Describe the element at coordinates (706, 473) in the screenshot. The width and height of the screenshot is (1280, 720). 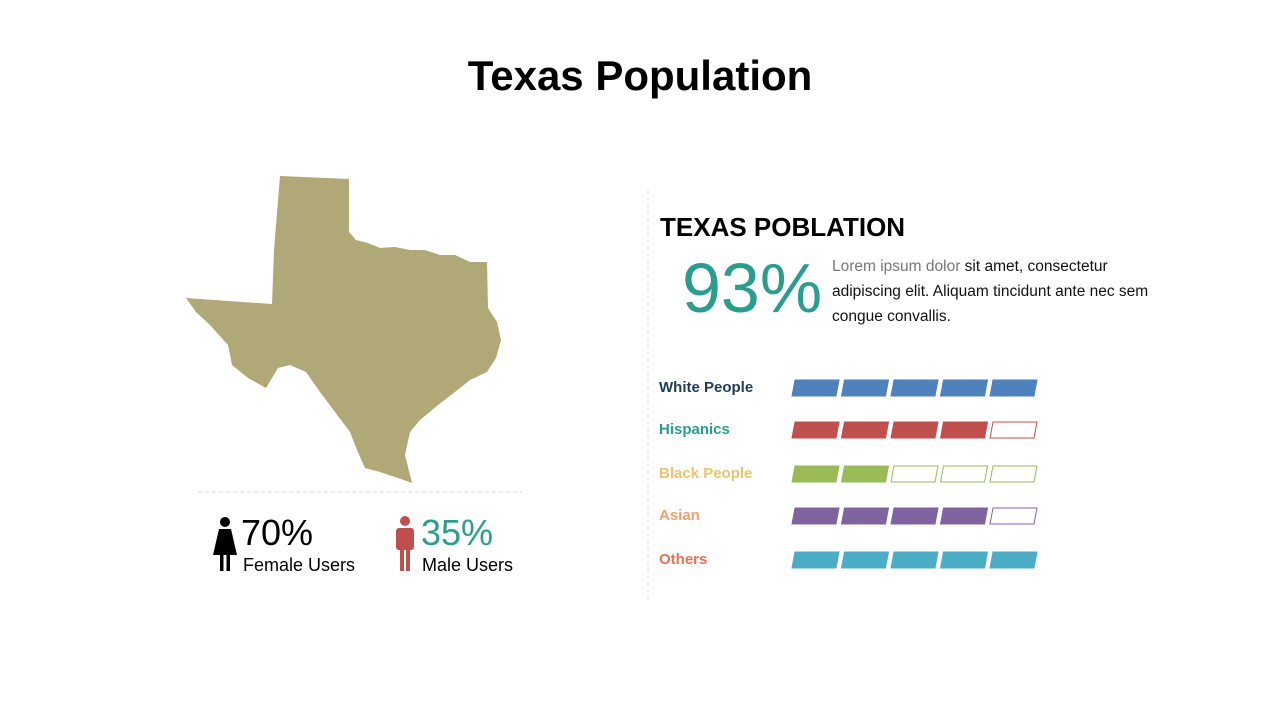
I see `rating-label: Black People` at that location.